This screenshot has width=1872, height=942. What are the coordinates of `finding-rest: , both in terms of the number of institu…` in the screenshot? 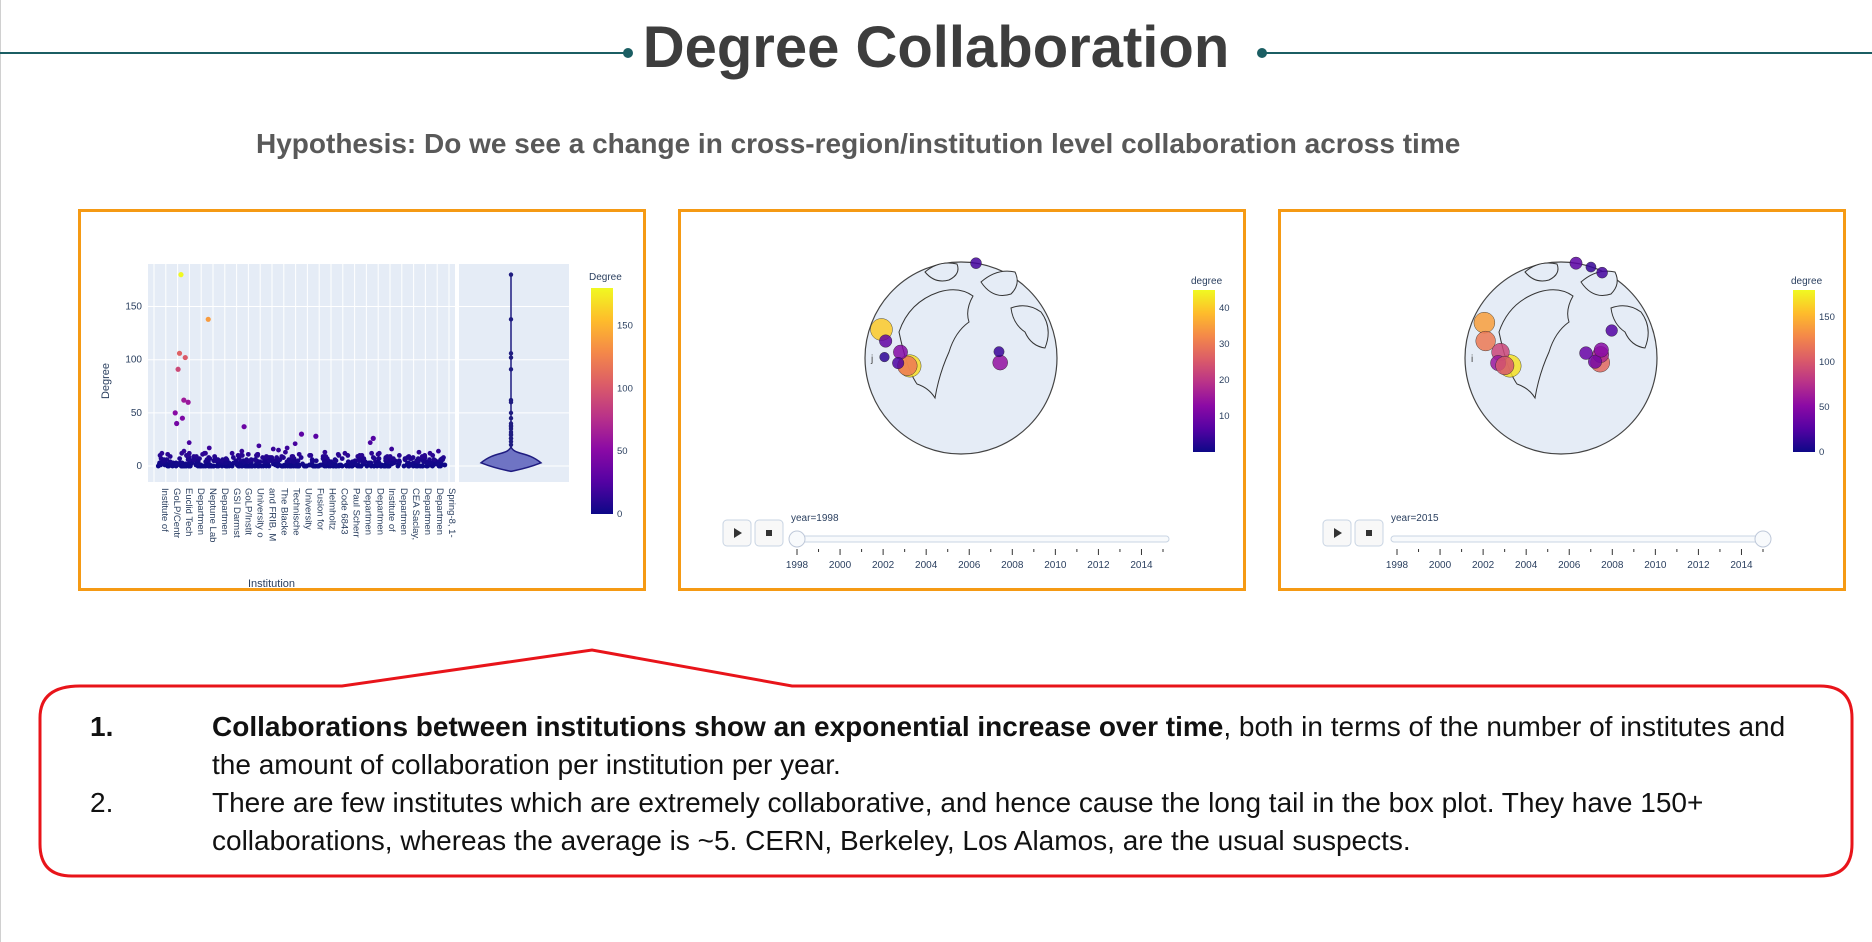 It's located at (999, 745).